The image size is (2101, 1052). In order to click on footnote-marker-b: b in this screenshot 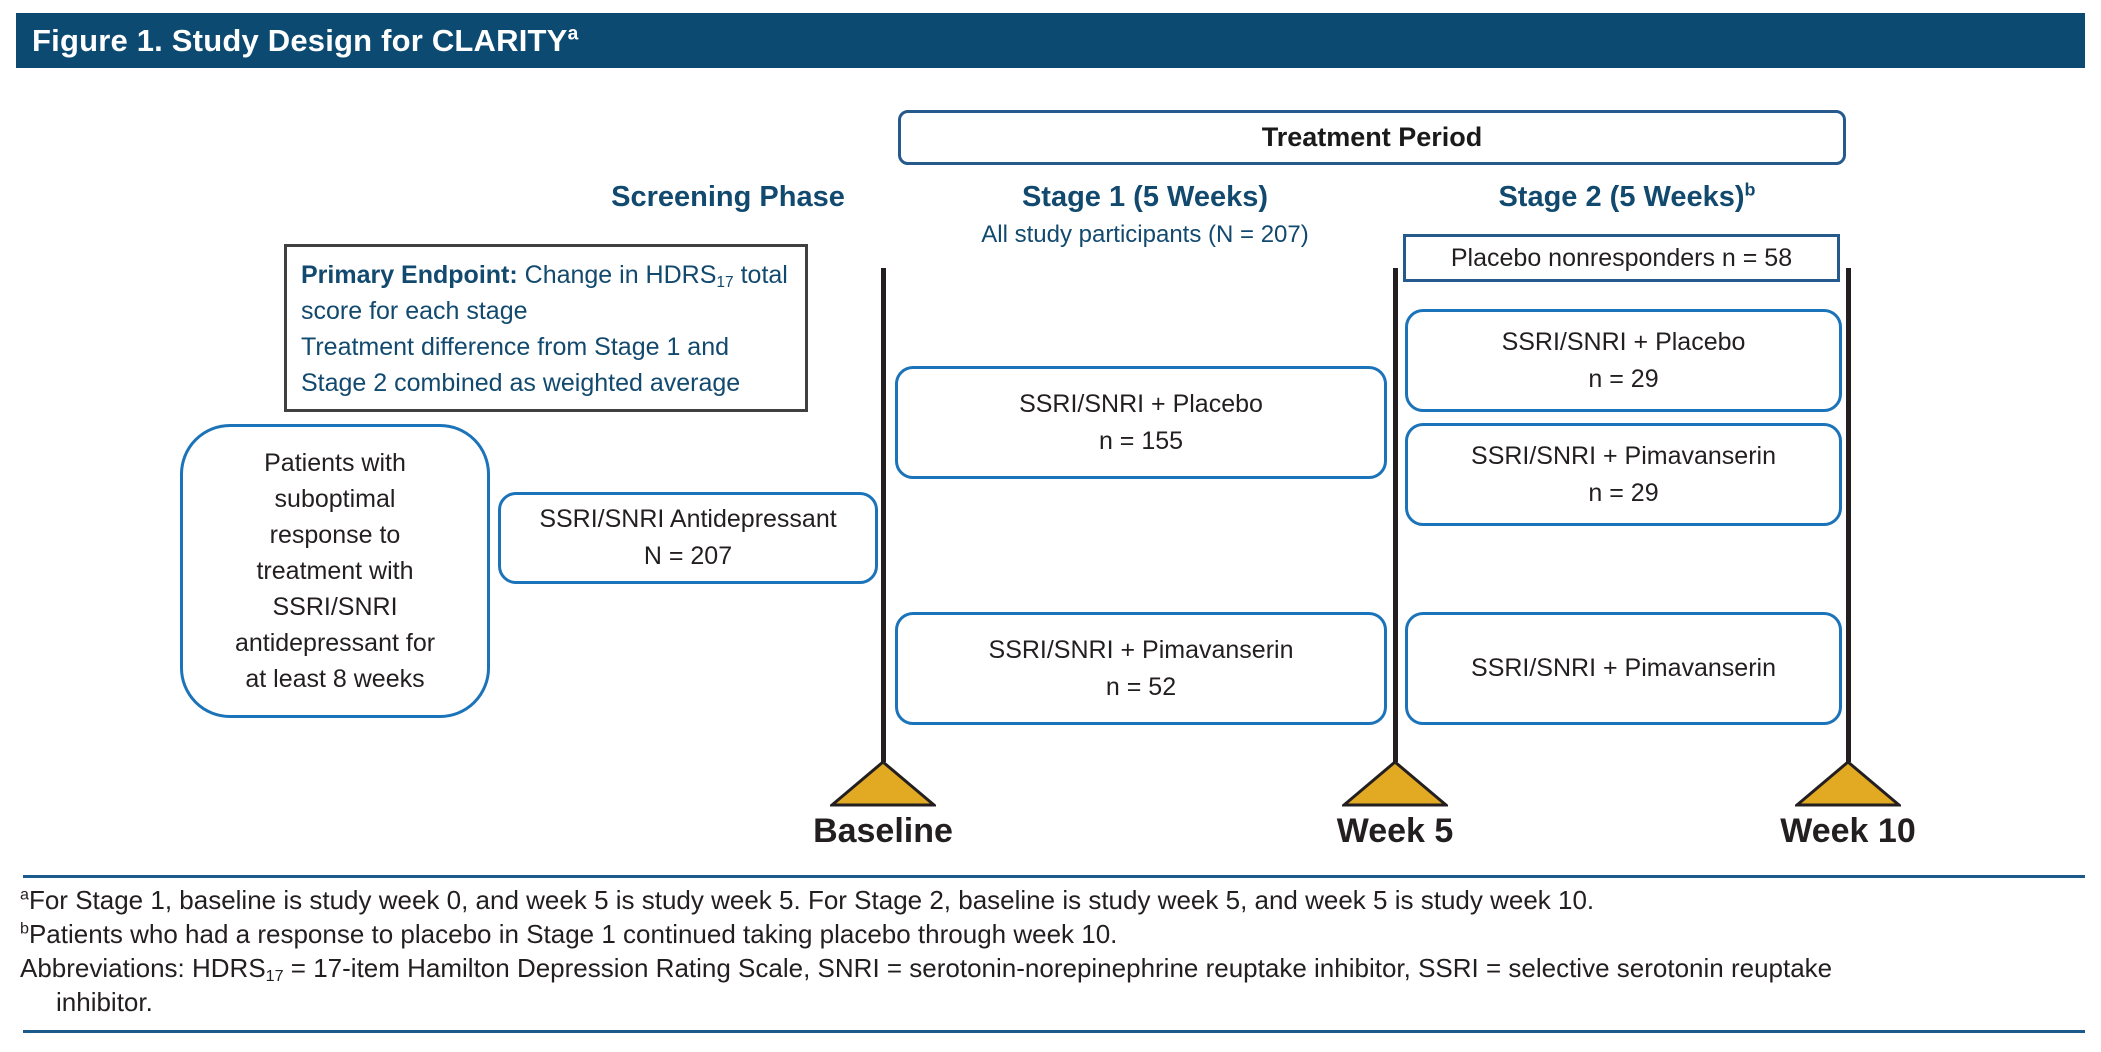, I will do `click(1750, 189)`.